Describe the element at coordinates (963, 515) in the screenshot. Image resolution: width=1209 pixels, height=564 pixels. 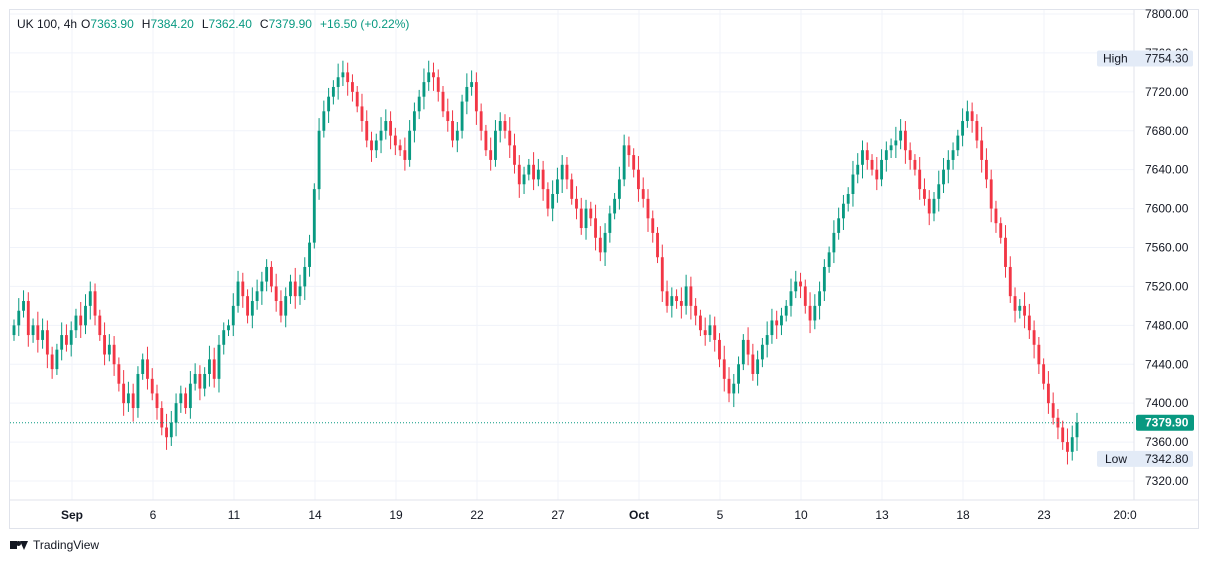
I see `x-tick-label: 18` at that location.